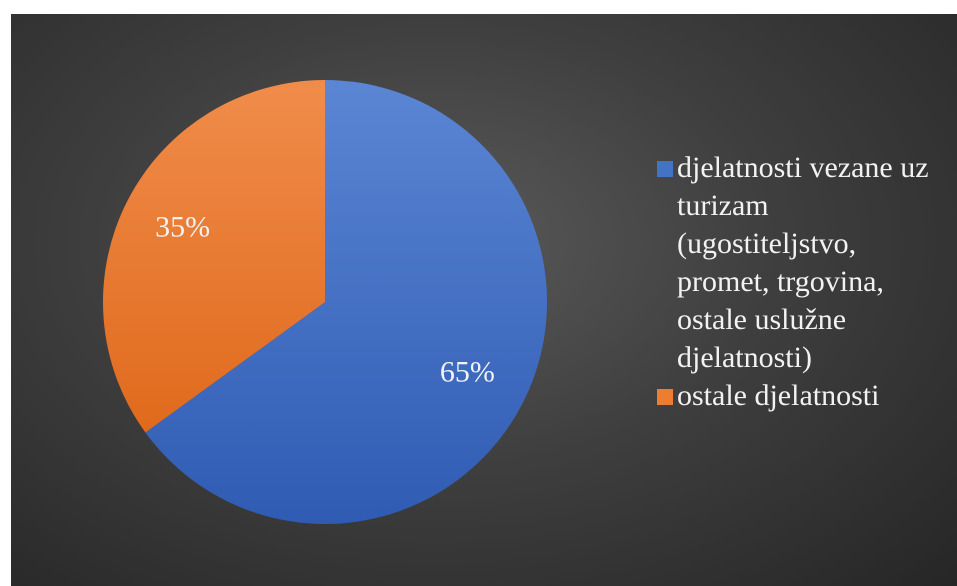 The height and width of the screenshot is (586, 957). I want to click on legend-item-other: ostale djelatnosti, so click(801, 396).